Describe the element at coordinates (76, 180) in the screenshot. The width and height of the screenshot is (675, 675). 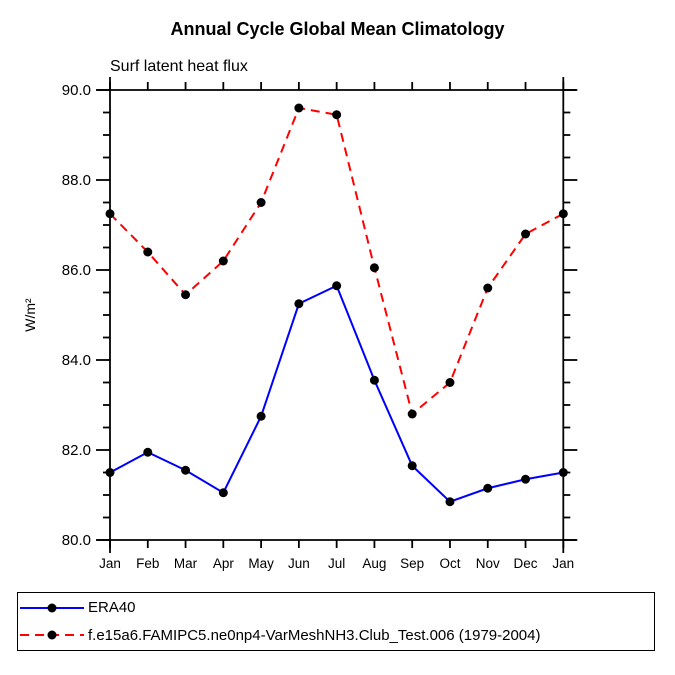
I see `svg-text: 88.0` at that location.